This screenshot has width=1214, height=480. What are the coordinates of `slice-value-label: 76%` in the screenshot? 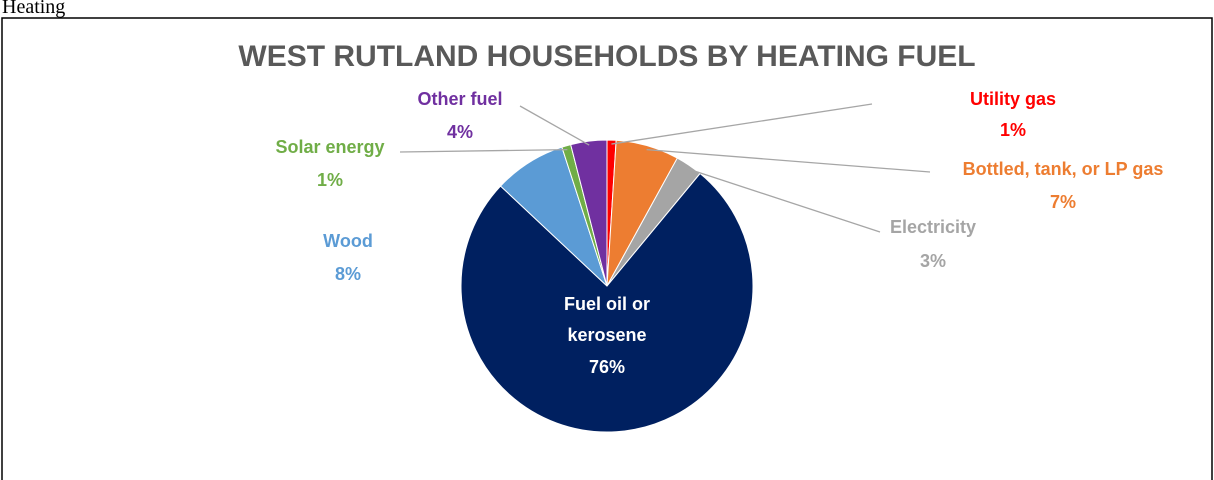 It's located at (607, 367).